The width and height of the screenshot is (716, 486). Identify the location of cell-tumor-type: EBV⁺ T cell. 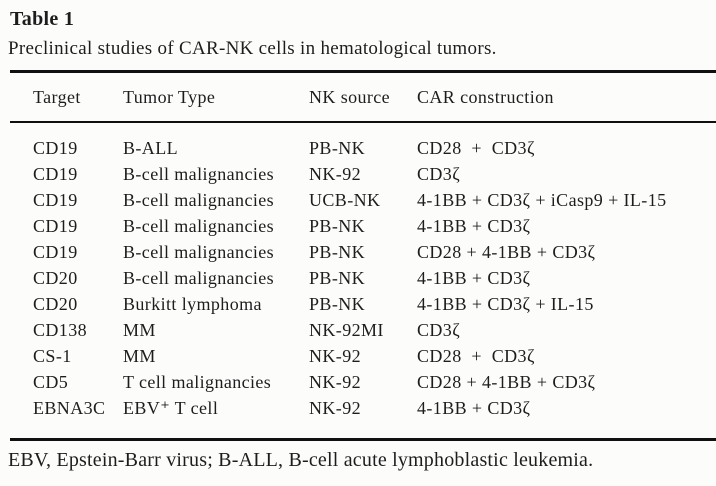
(171, 408).